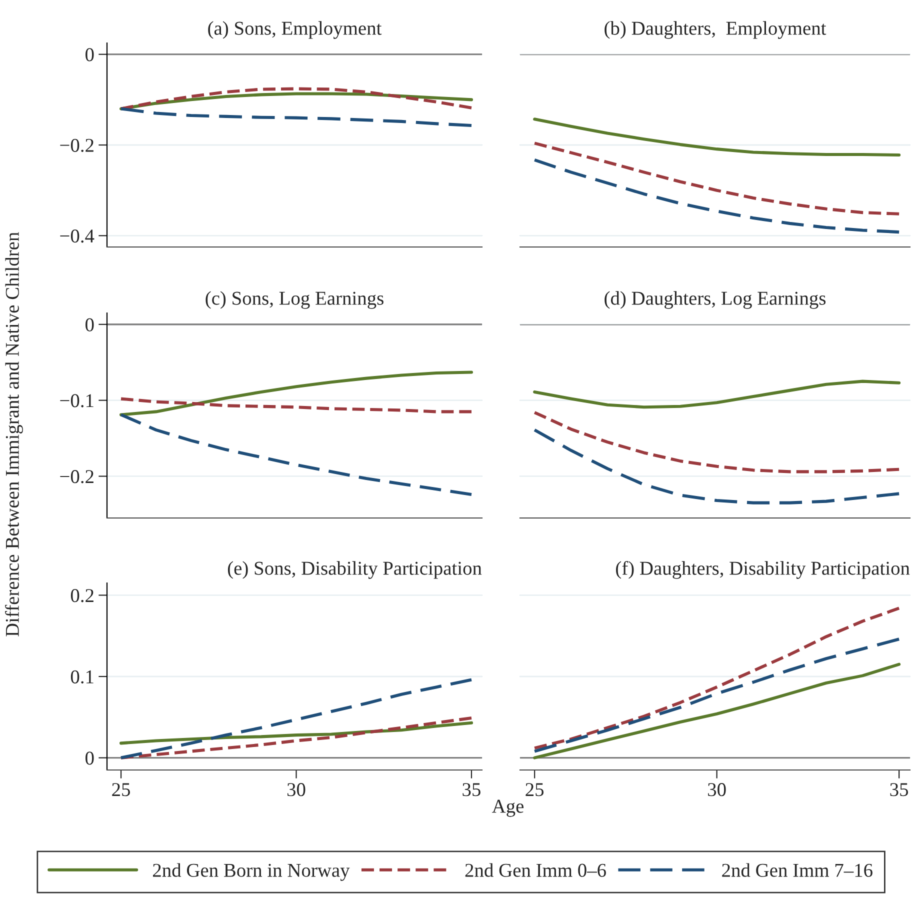  What do you see at coordinates (715, 30) in the screenshot?
I see `chart-title: (b) Daughters, Employment` at bounding box center [715, 30].